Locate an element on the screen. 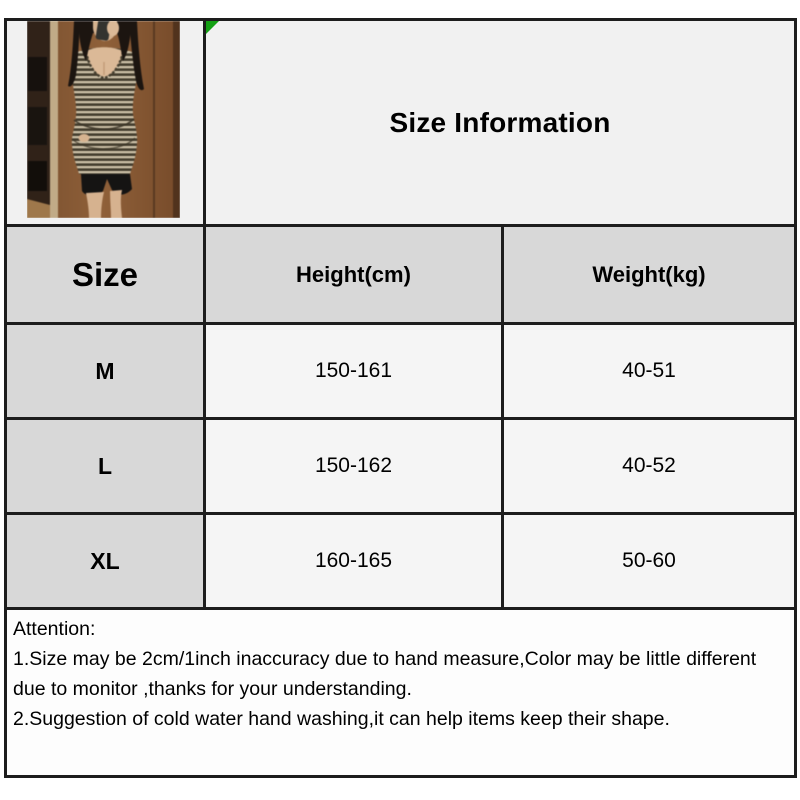  excel-corner-marker-icon is located at coordinates (212, 27).